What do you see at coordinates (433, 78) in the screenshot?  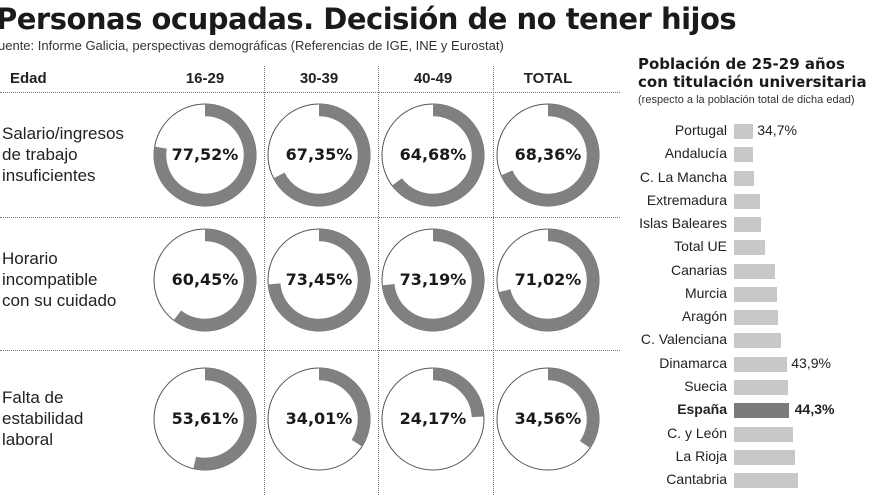 I see `column-header: 40-49` at bounding box center [433, 78].